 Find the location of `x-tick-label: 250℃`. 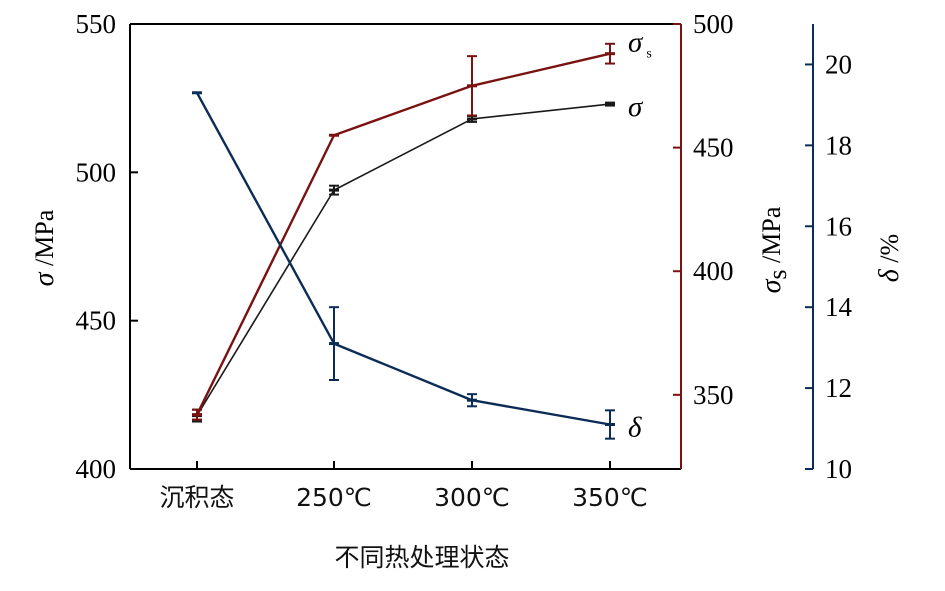

x-tick-label: 250℃ is located at coordinates (334, 497).